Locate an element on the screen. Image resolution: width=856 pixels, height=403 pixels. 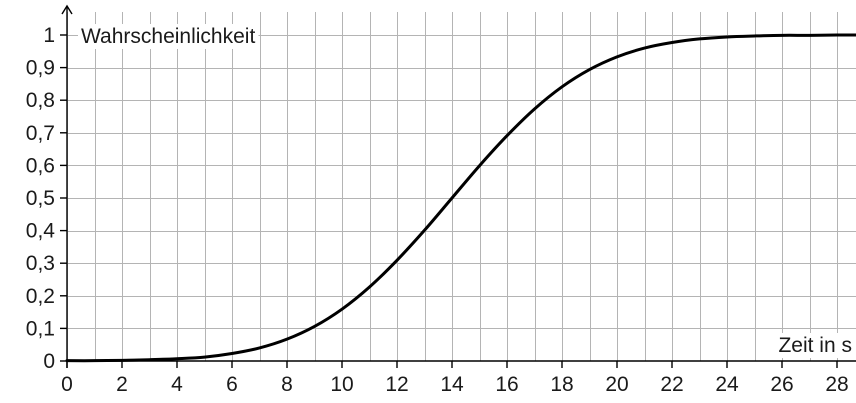
y-tick-label: 0 is located at coordinates (49, 361).